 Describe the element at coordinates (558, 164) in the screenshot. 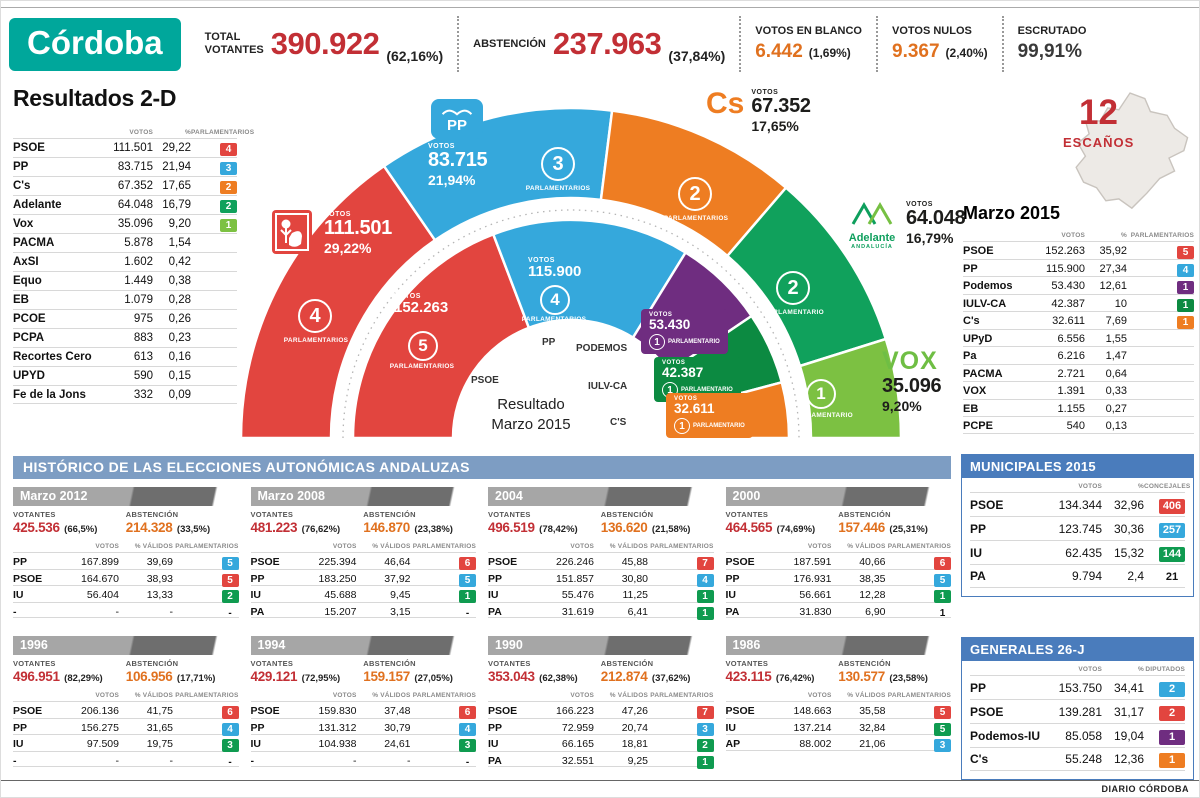

I see `chart-outer-pp-seats: 3` at that location.